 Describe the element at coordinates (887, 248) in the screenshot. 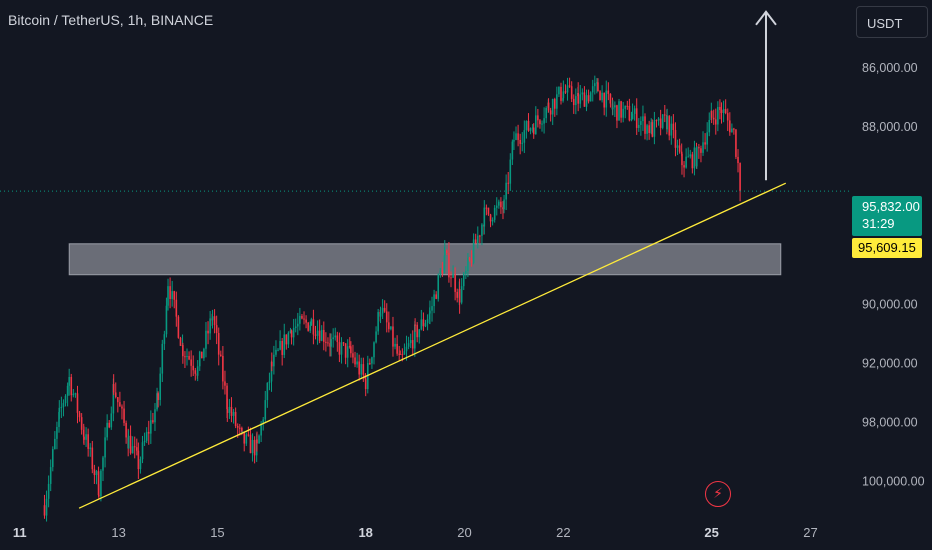

I see `alert-price-label: 95,609.15` at that location.